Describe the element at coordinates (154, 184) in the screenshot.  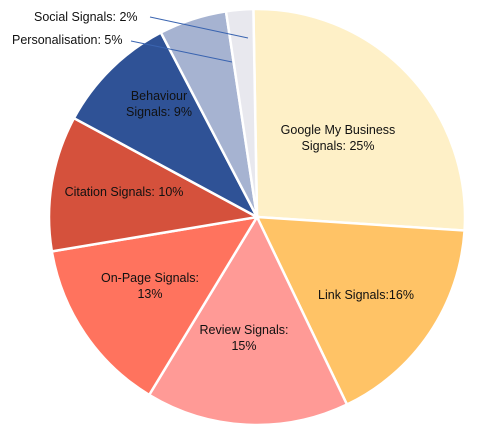
I see `pie-slice-citation-signals` at that location.